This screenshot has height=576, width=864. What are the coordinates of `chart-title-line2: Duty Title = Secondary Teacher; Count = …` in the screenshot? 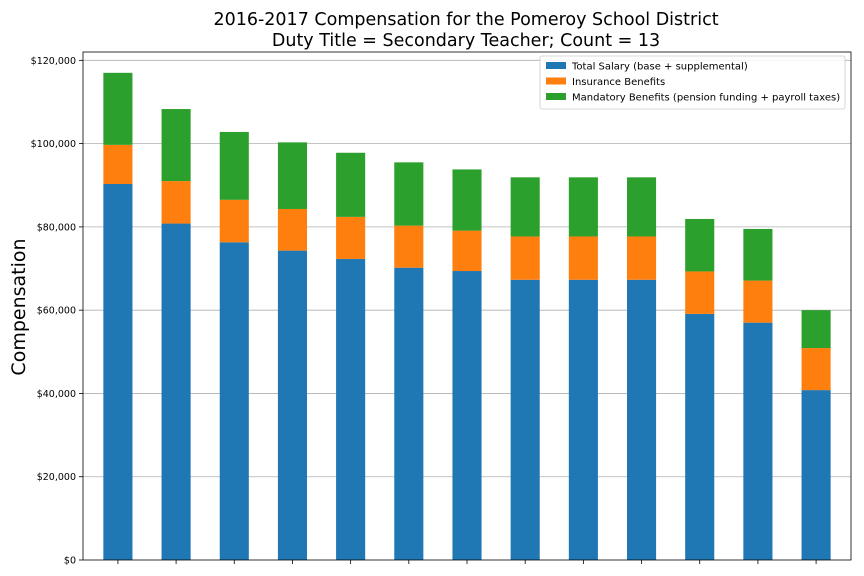 It's located at (466, 41).